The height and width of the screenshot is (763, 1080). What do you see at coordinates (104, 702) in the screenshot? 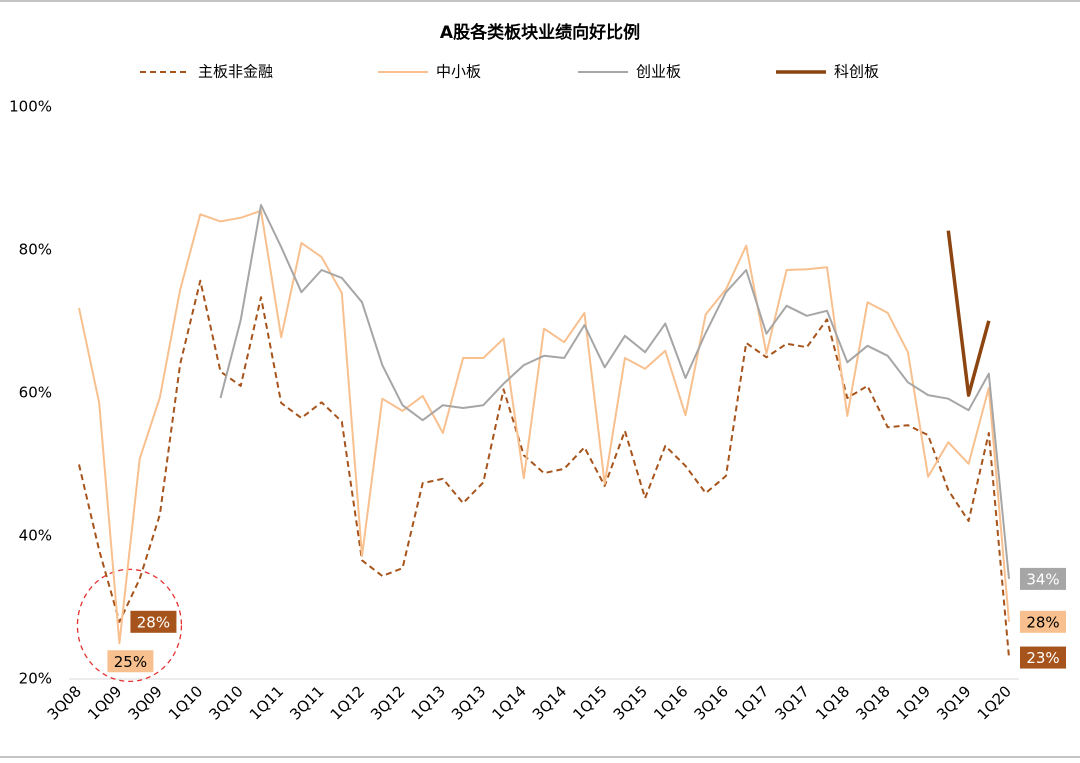
I see `x-tick-label: 1Q09` at bounding box center [104, 702].